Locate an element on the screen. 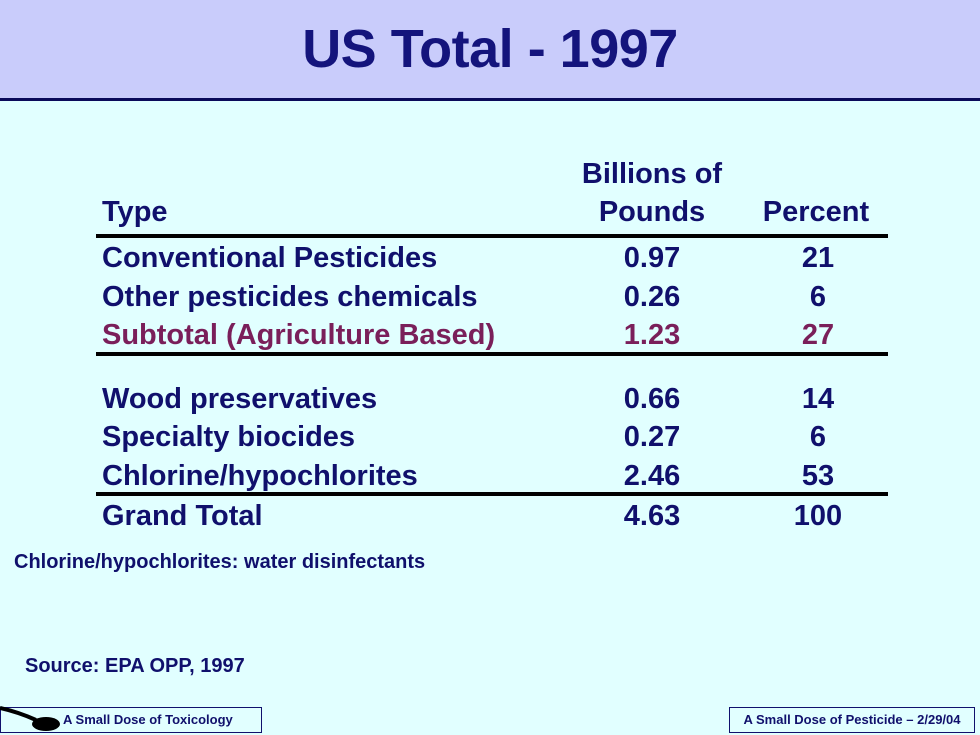 The width and height of the screenshot is (980, 735). footer-right-label: A Small Dose of Pesticide – 2/29/04 is located at coordinates (852, 719).